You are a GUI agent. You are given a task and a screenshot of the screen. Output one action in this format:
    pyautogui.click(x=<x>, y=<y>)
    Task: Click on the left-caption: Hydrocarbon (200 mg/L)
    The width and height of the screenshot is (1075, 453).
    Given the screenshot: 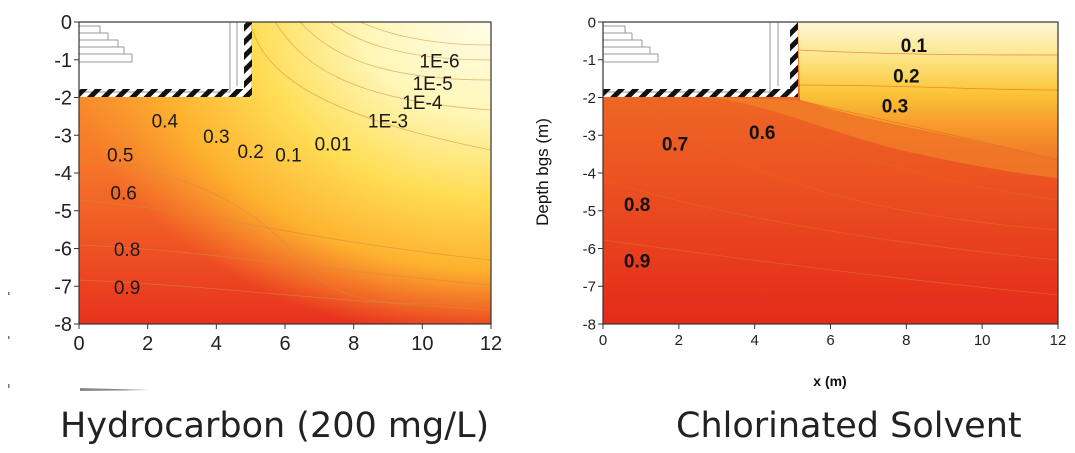 What is the action you would take?
    pyautogui.click(x=275, y=426)
    